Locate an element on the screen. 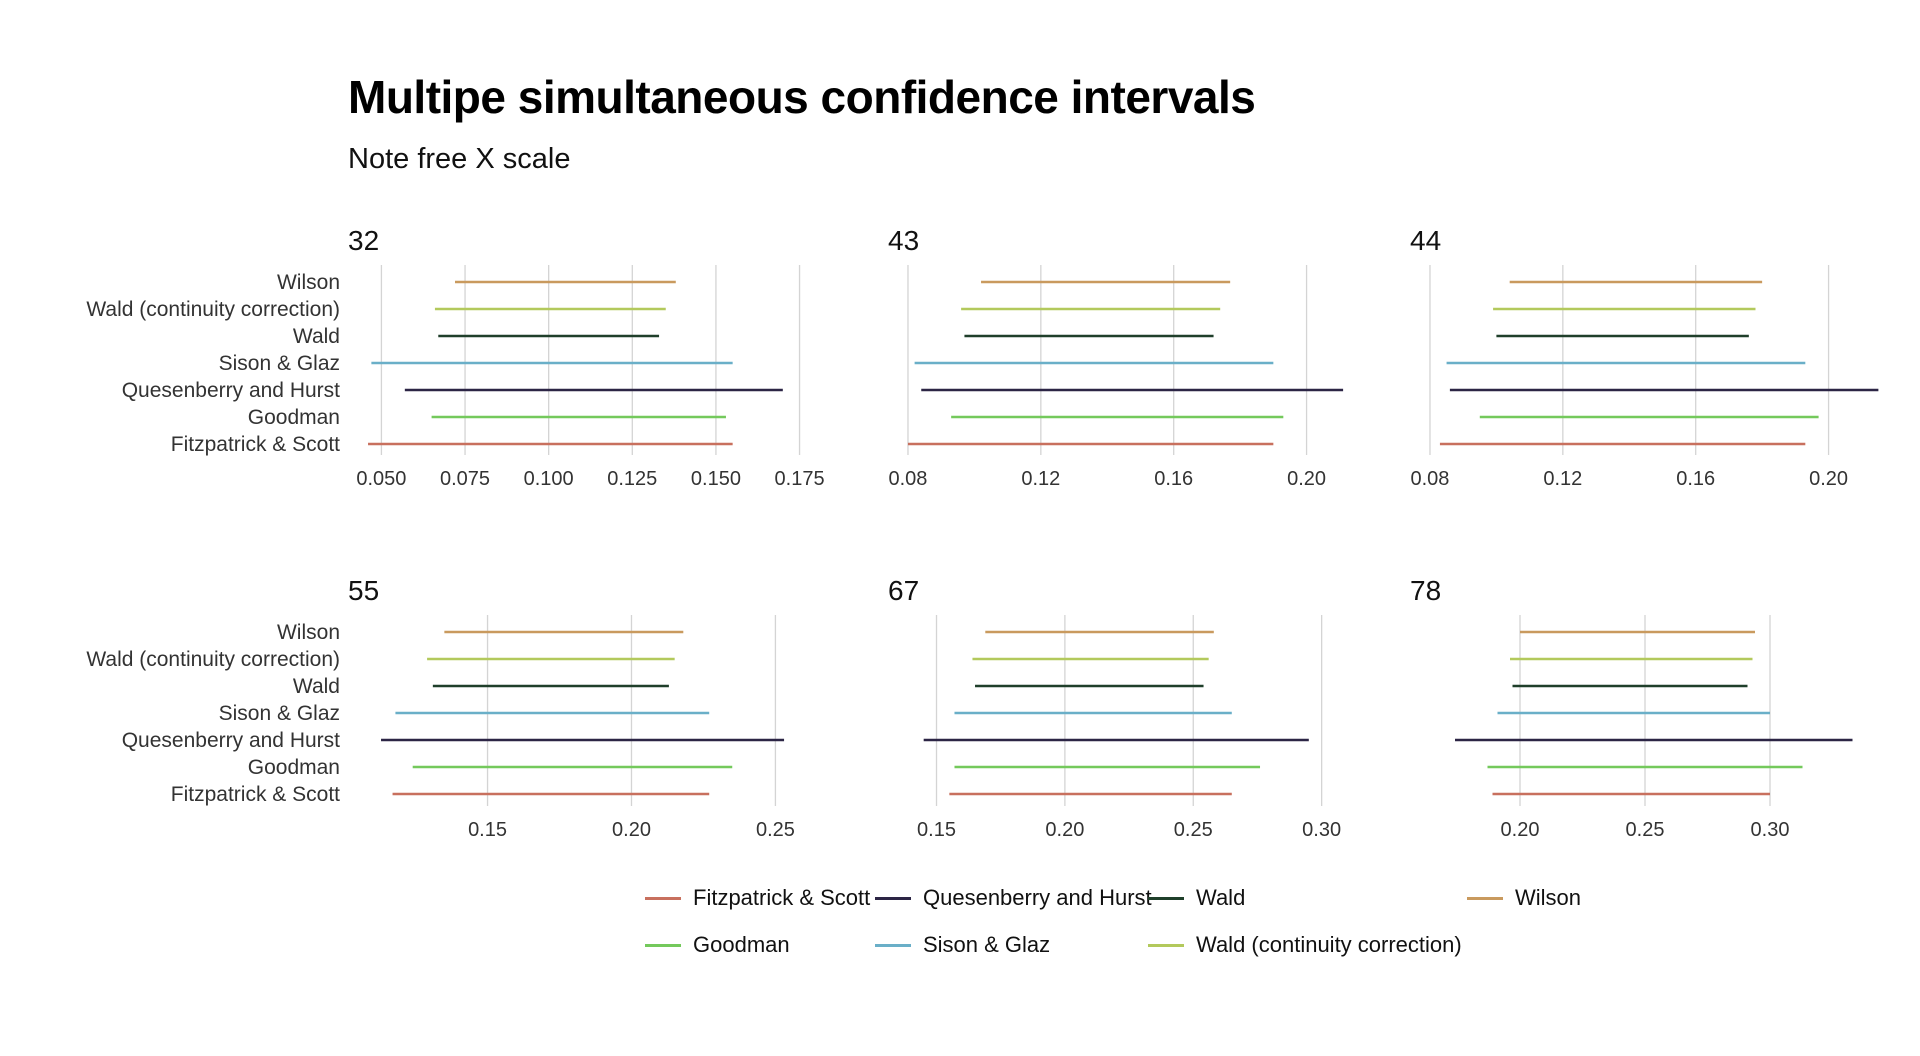  legend-item: Wilson is located at coordinates (1524, 898).